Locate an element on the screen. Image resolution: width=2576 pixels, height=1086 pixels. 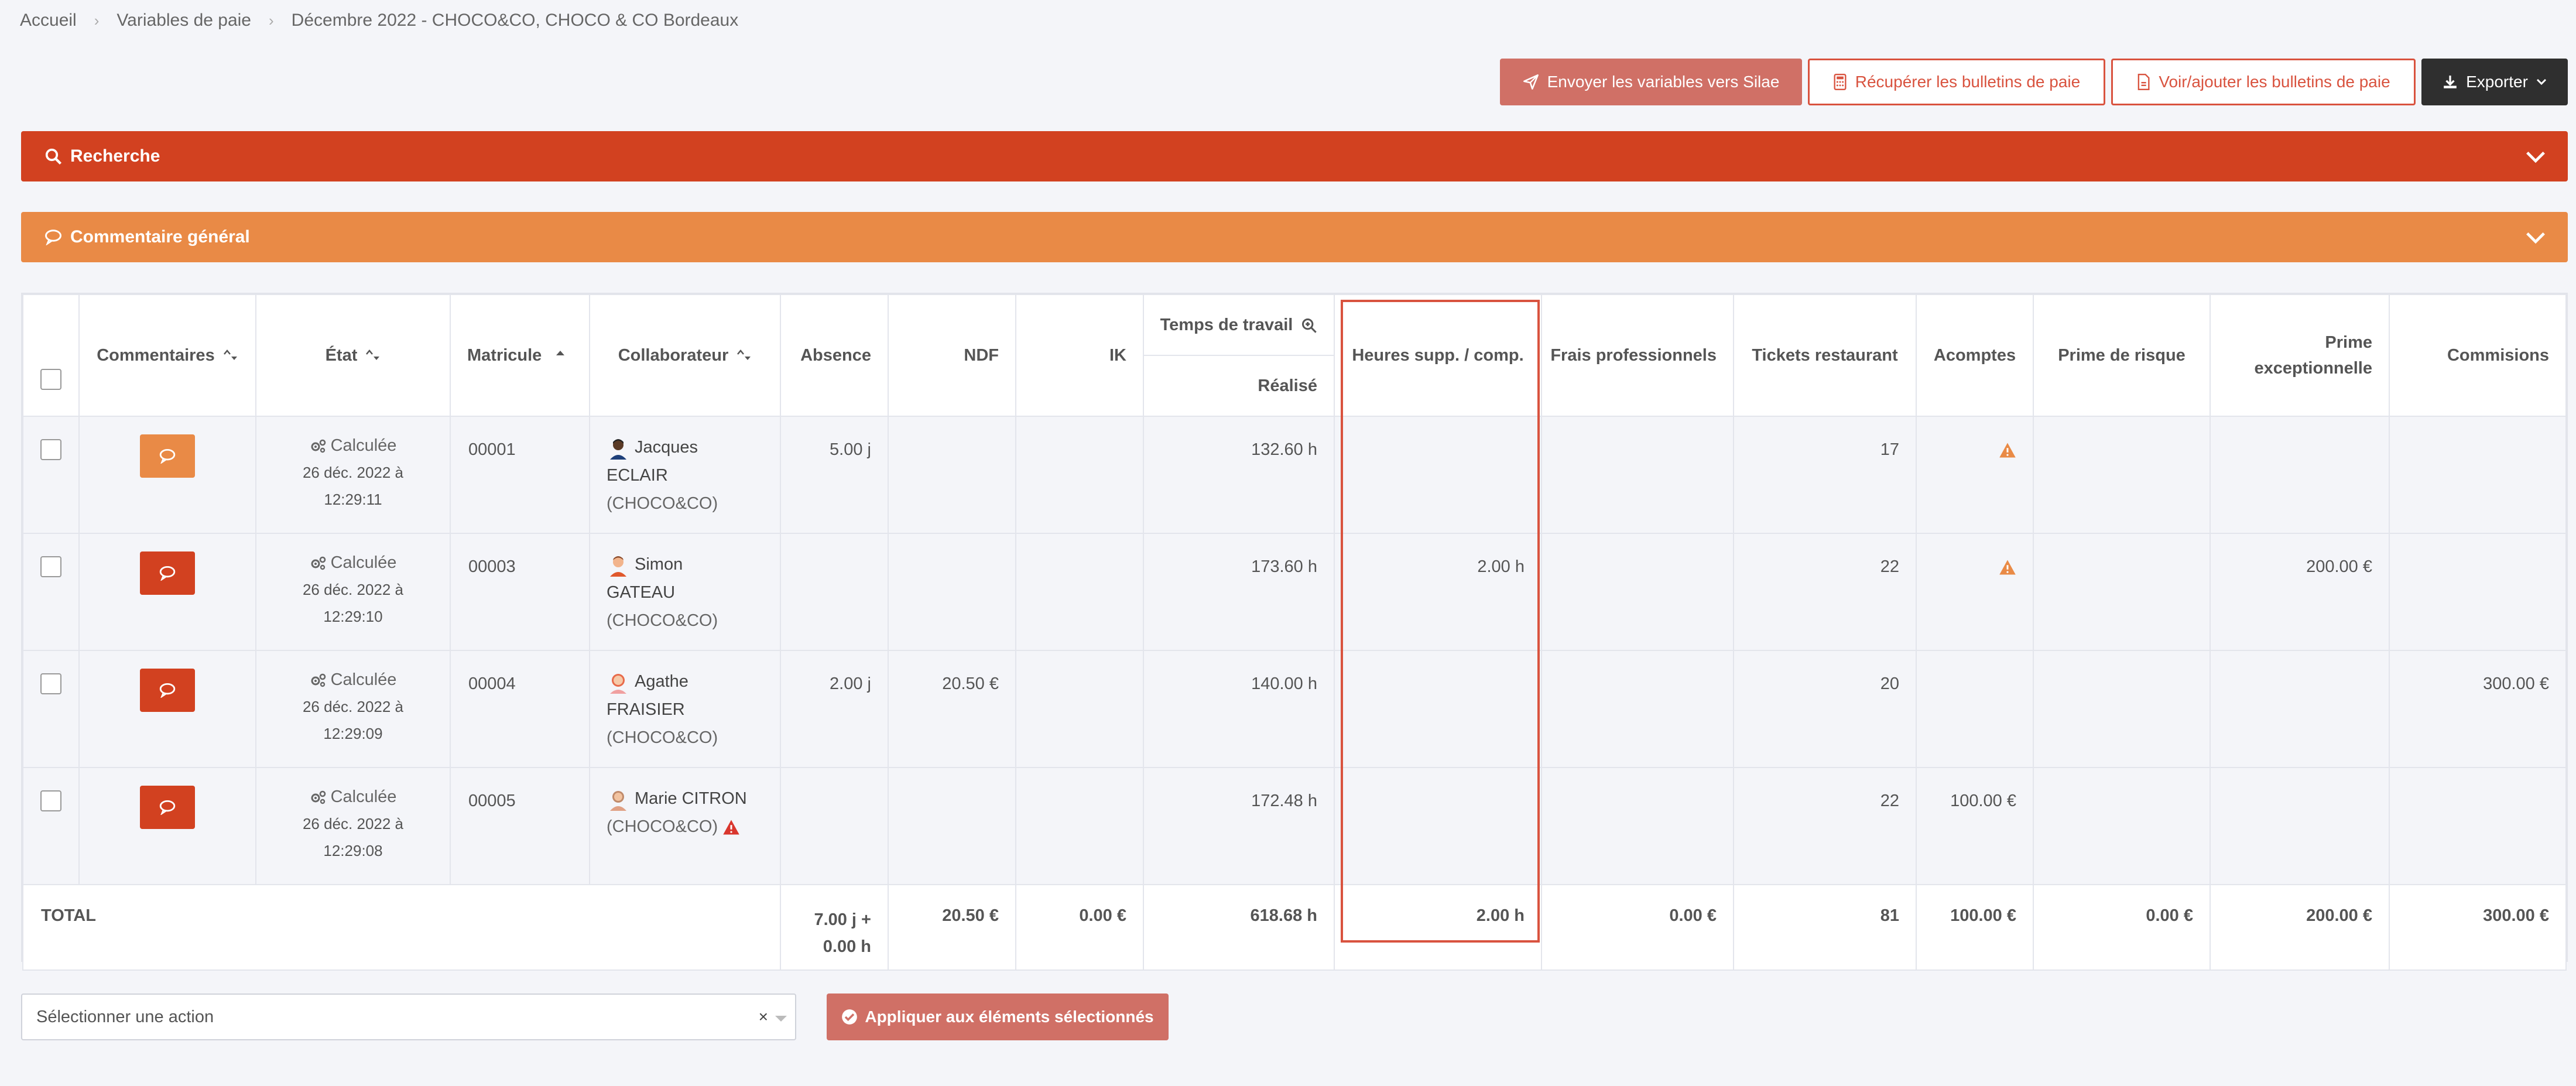
breadcrumb-variables-link: Variables de paie is located at coordinates (184, 20).